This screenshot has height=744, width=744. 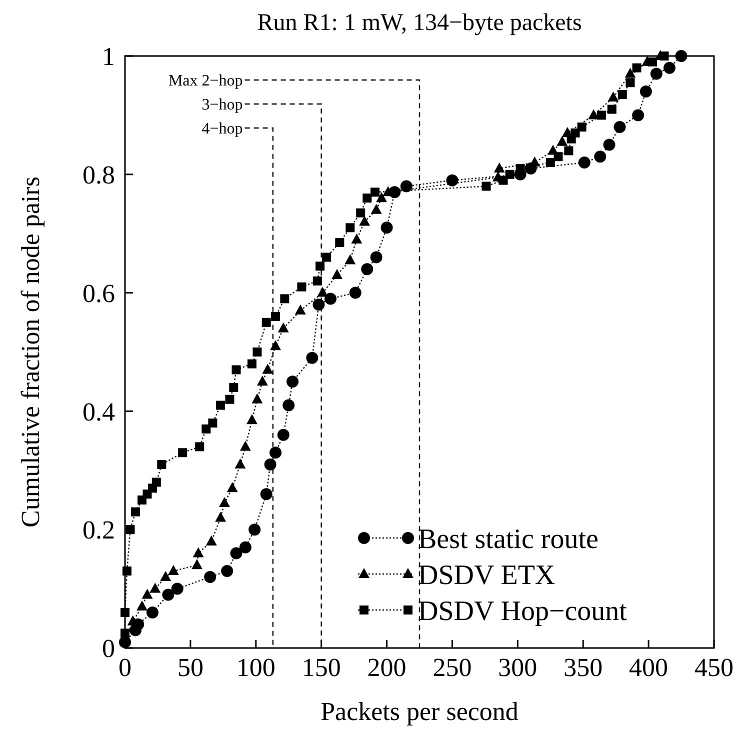 What do you see at coordinates (205, 81) in the screenshot?
I see `ref-line-label: Max 2−hop` at bounding box center [205, 81].